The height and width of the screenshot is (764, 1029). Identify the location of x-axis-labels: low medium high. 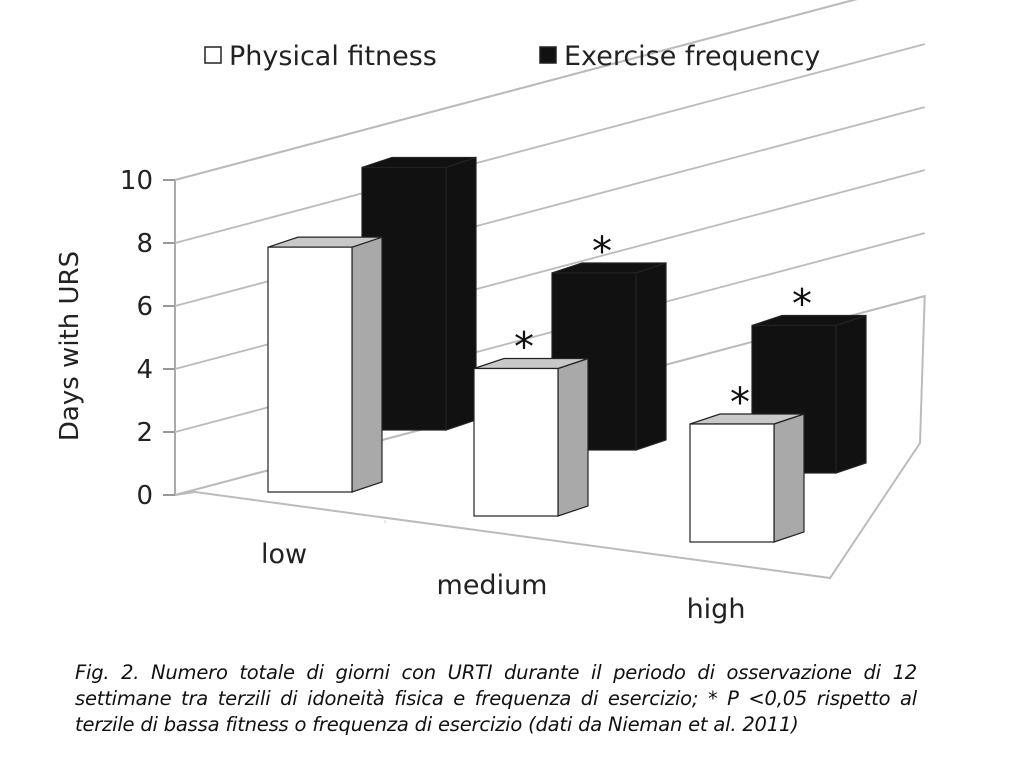
(503, 582).